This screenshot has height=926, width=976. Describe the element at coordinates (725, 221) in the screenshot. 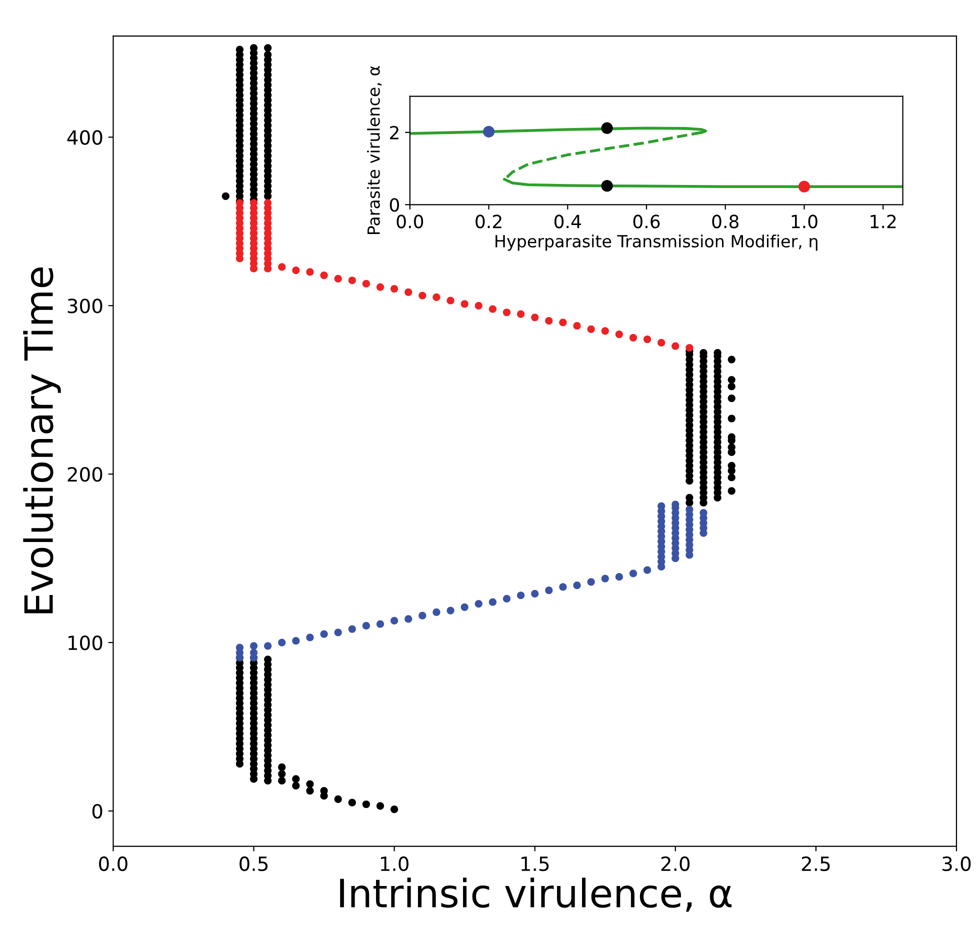

I see `x-tick-label: 0.8` at that location.